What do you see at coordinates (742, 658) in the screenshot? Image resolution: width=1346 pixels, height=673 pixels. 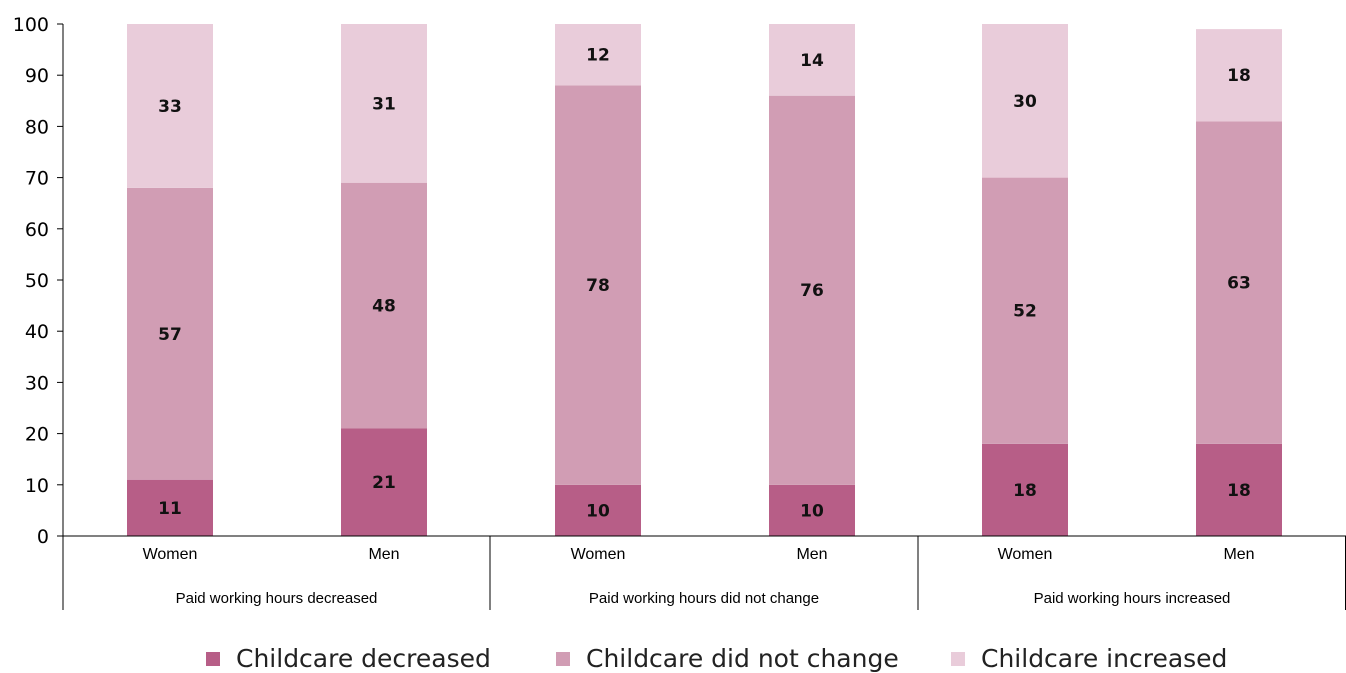 I see `legend-label: Childcare did not change` at bounding box center [742, 658].